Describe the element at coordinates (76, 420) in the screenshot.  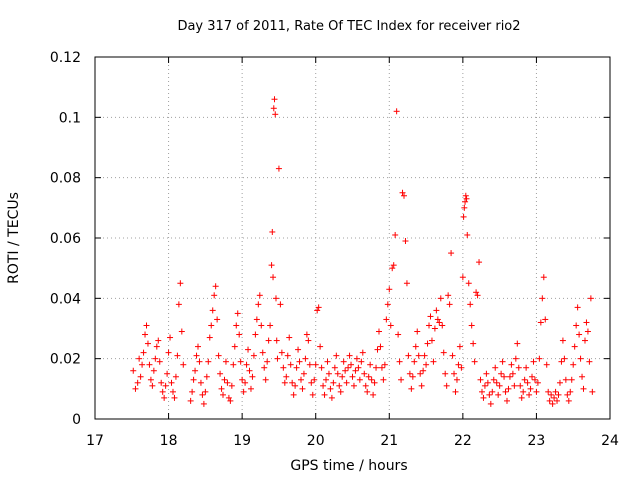
I see `y-tick-label: 0` at that location.